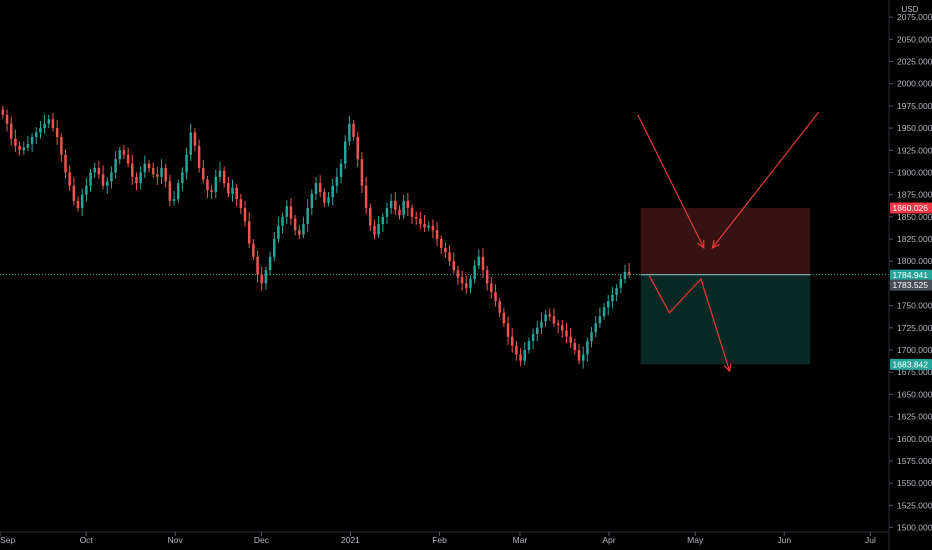  I want to click on annotation-arrow, so click(765, 180).